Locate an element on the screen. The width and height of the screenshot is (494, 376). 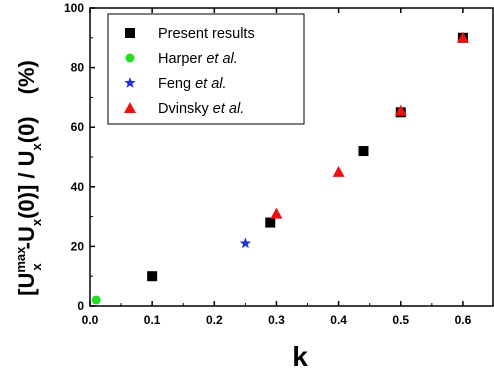
y-title-sub-x3: x is located at coordinates (36, 146).